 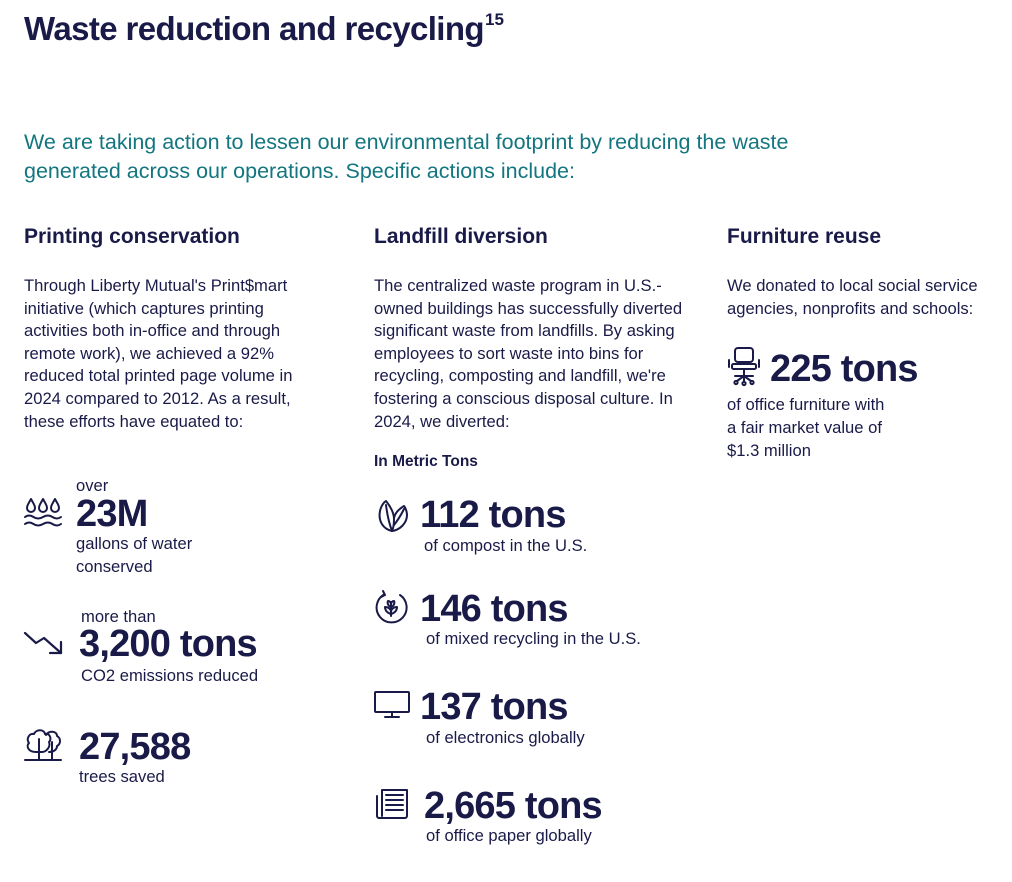 What do you see at coordinates (461, 236) in the screenshot?
I see `landfill-heading: Landfill diversion` at bounding box center [461, 236].